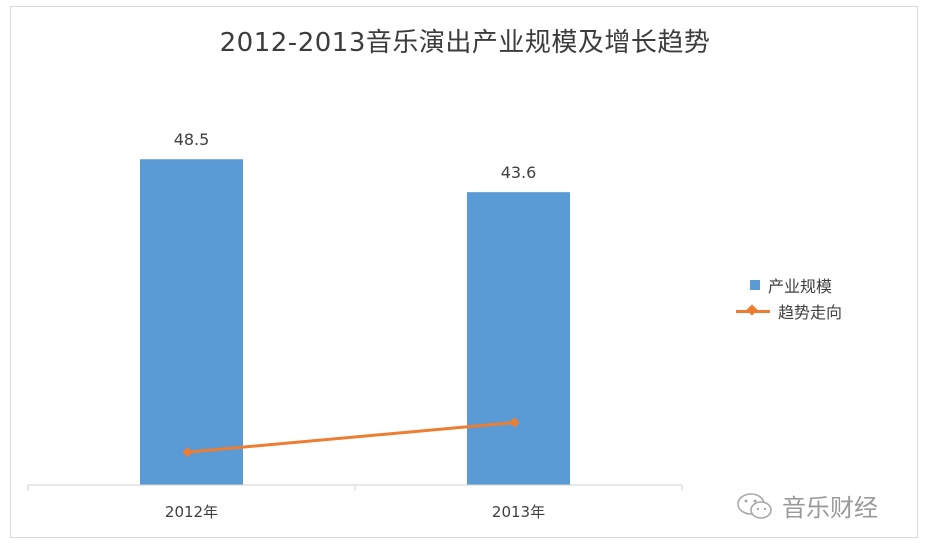 This screenshot has height=550, width=929. I want to click on watermark-text: 音乐财经, so click(830, 508).